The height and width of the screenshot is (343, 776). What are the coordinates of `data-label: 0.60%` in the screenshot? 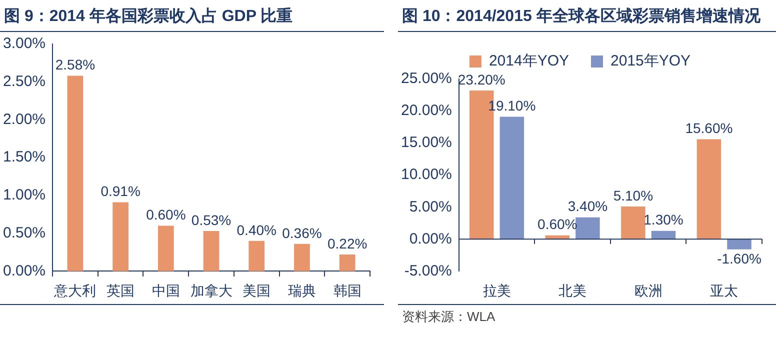 It's located at (166, 214).